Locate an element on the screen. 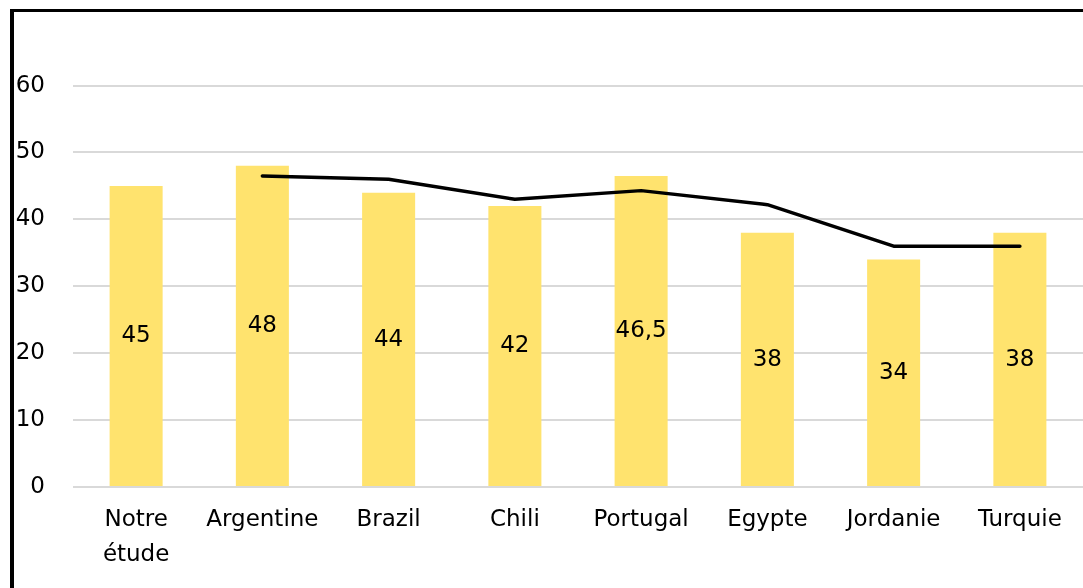 This screenshot has width=1083, height=588. y-tick-label: 30 is located at coordinates (30, 284).